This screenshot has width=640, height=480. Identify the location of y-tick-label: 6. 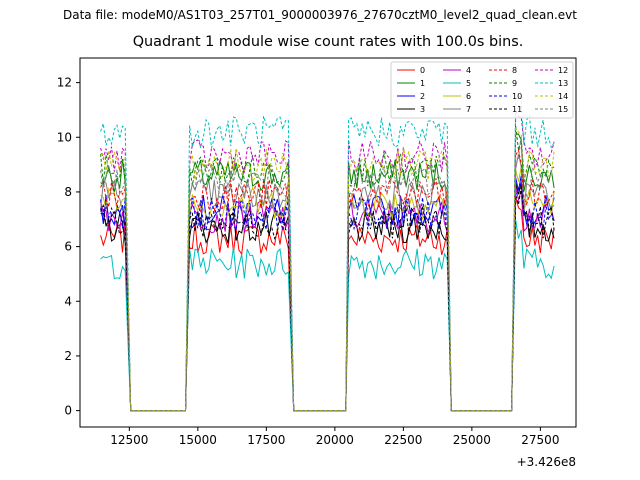
(68, 247).